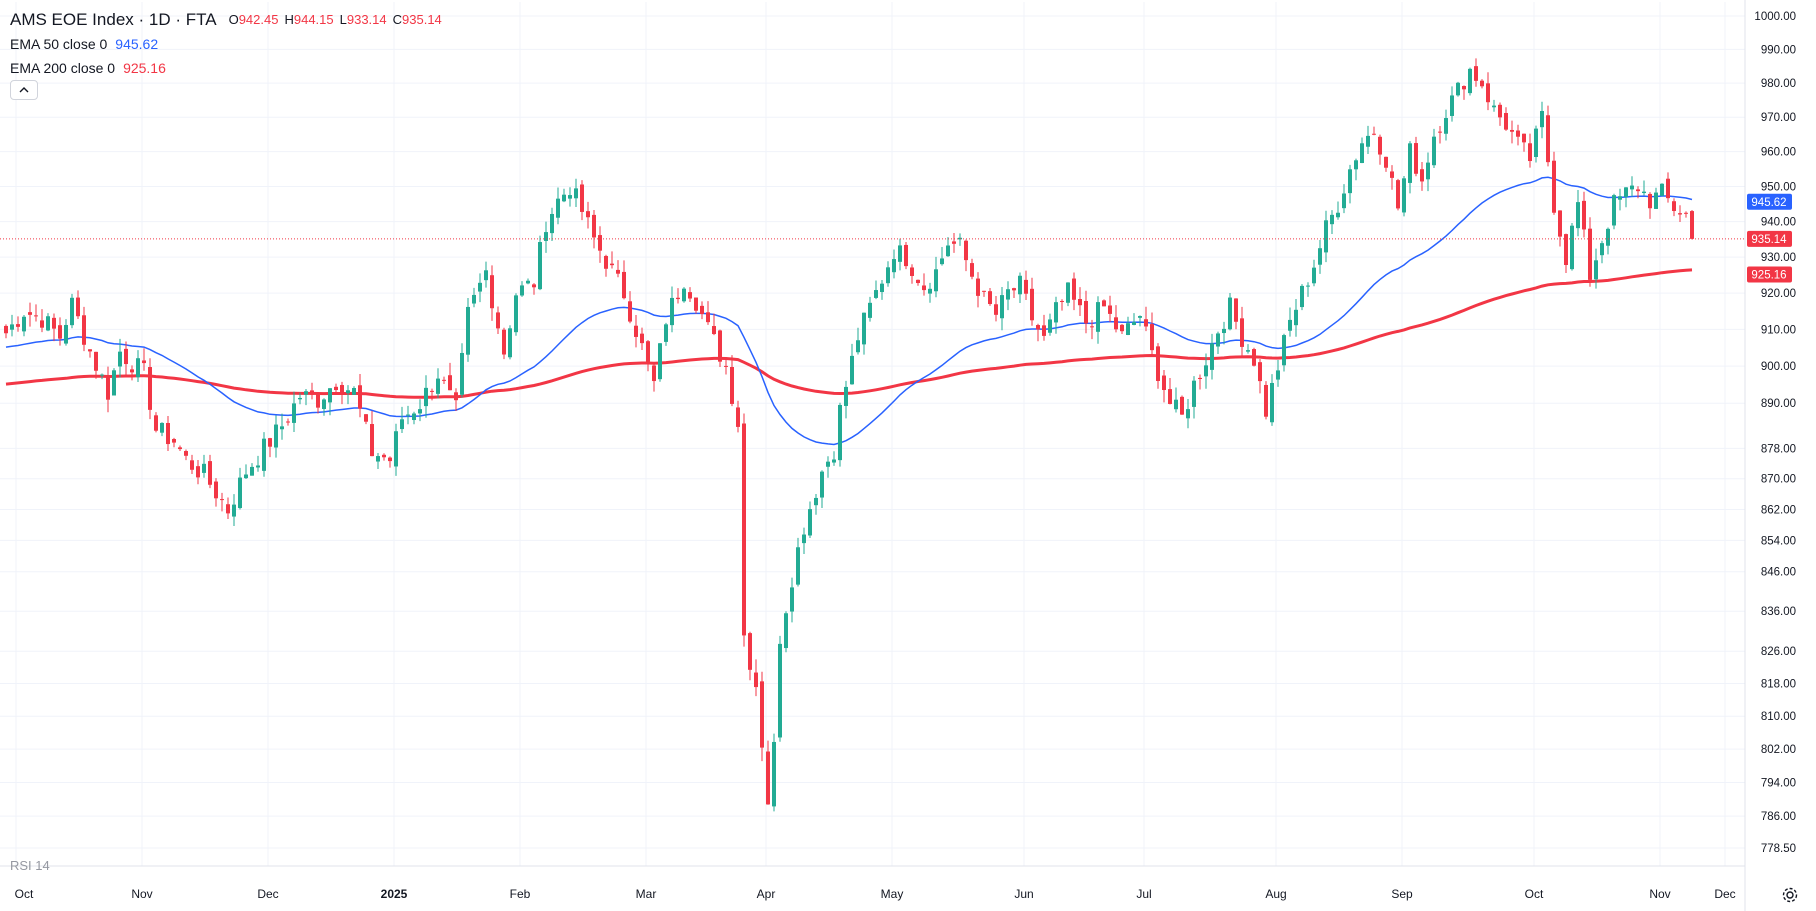 This screenshot has height=911, width=1816. Describe the element at coordinates (1769, 201) in the screenshot. I see `price-label-box` at that location.